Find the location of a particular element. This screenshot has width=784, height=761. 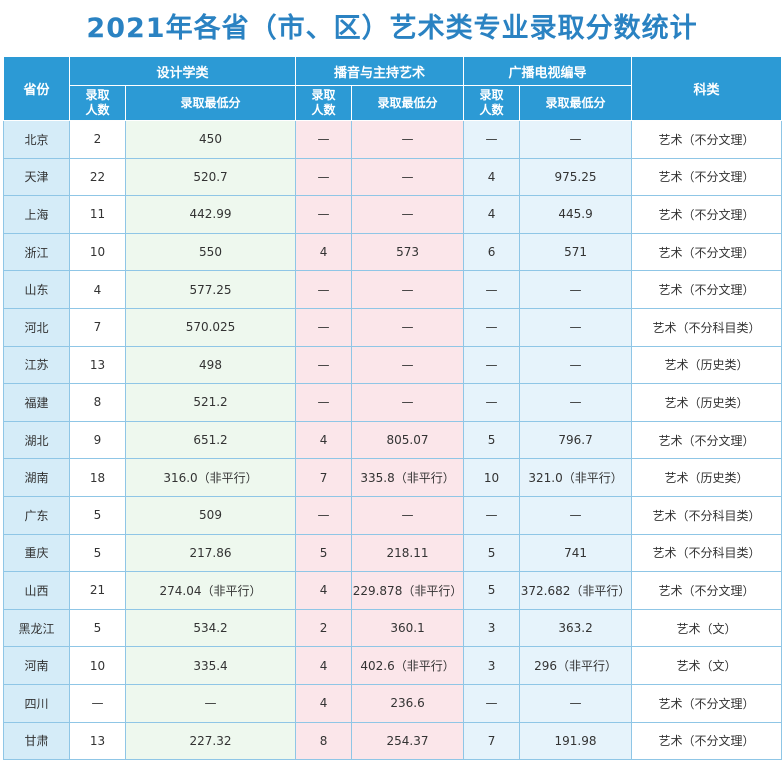

design-count-cell: 8 is located at coordinates (97, 402).